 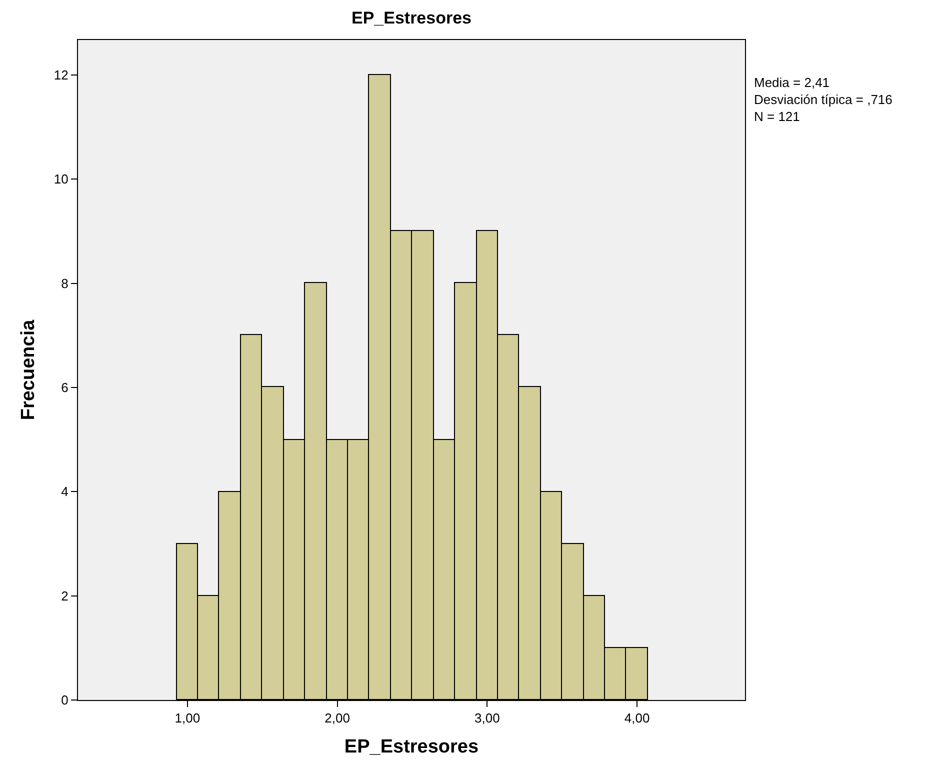 What do you see at coordinates (64, 283) in the screenshot?
I see `y-tick-label: 8` at bounding box center [64, 283].